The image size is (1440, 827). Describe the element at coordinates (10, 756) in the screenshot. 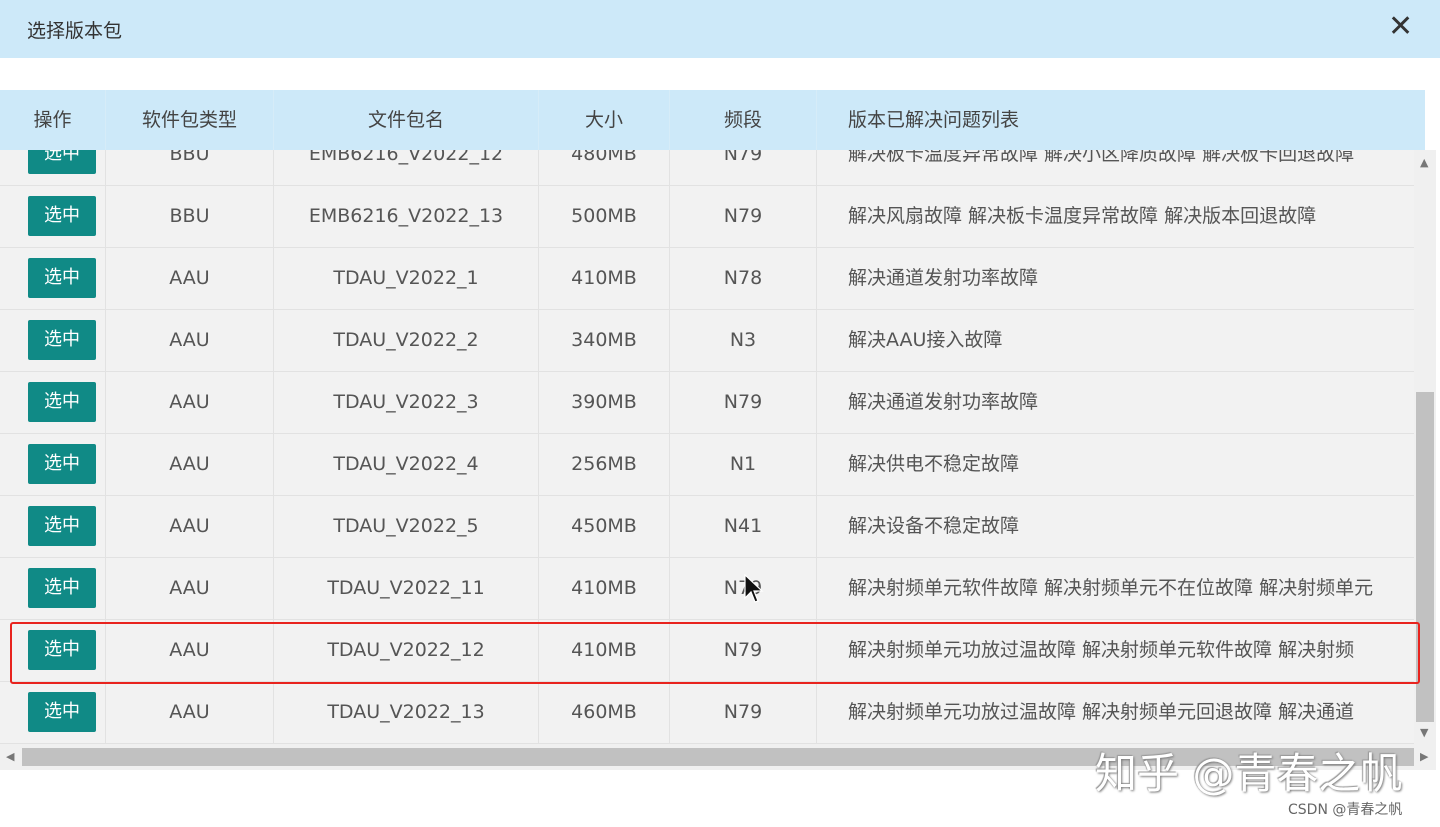

I see `scroll-left-icon: ◀` at that location.